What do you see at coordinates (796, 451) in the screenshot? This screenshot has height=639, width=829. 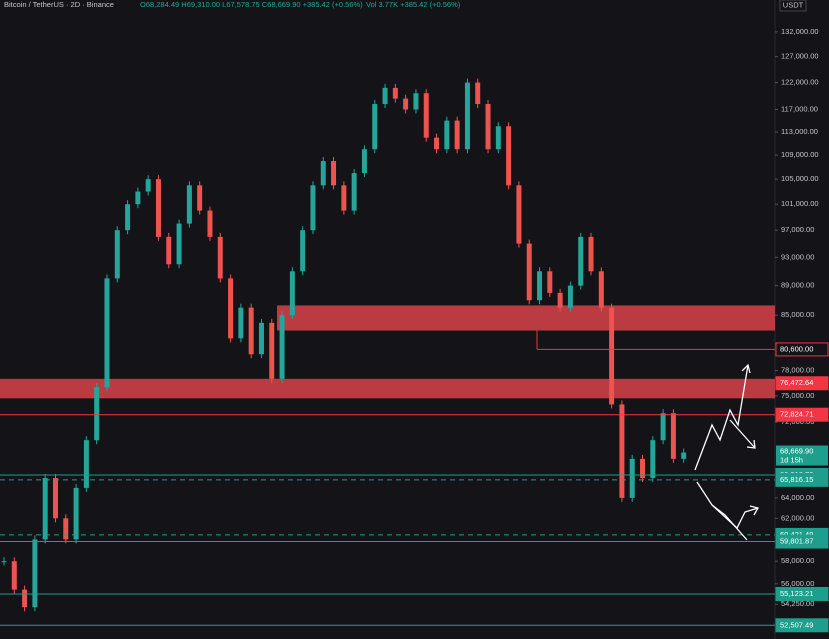 I see `last-price-label: 68,669.90` at bounding box center [796, 451].